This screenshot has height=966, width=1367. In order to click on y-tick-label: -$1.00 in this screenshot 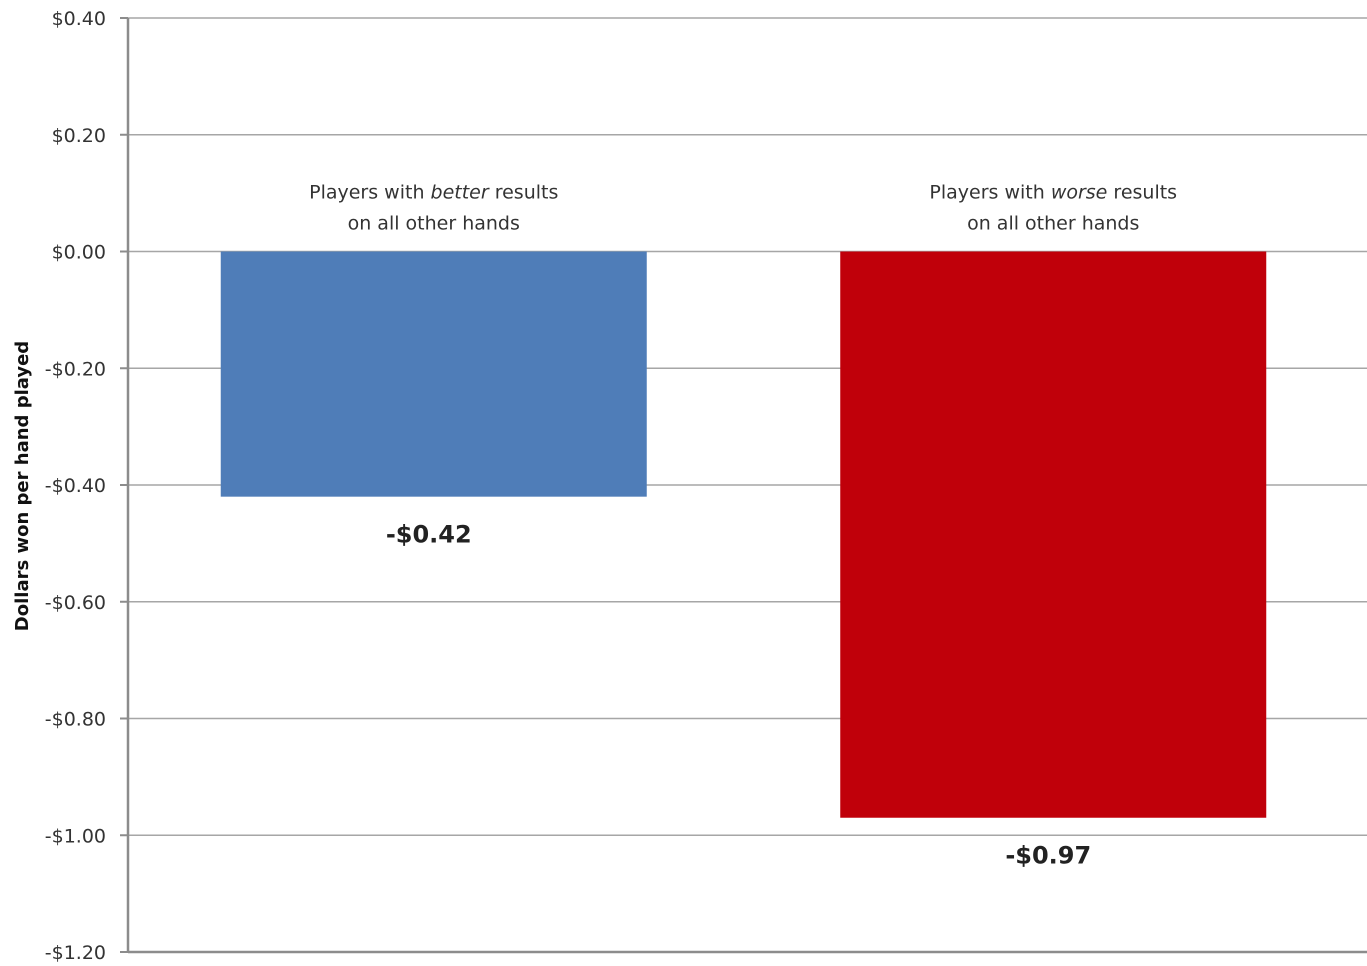, I will do `click(75, 836)`.